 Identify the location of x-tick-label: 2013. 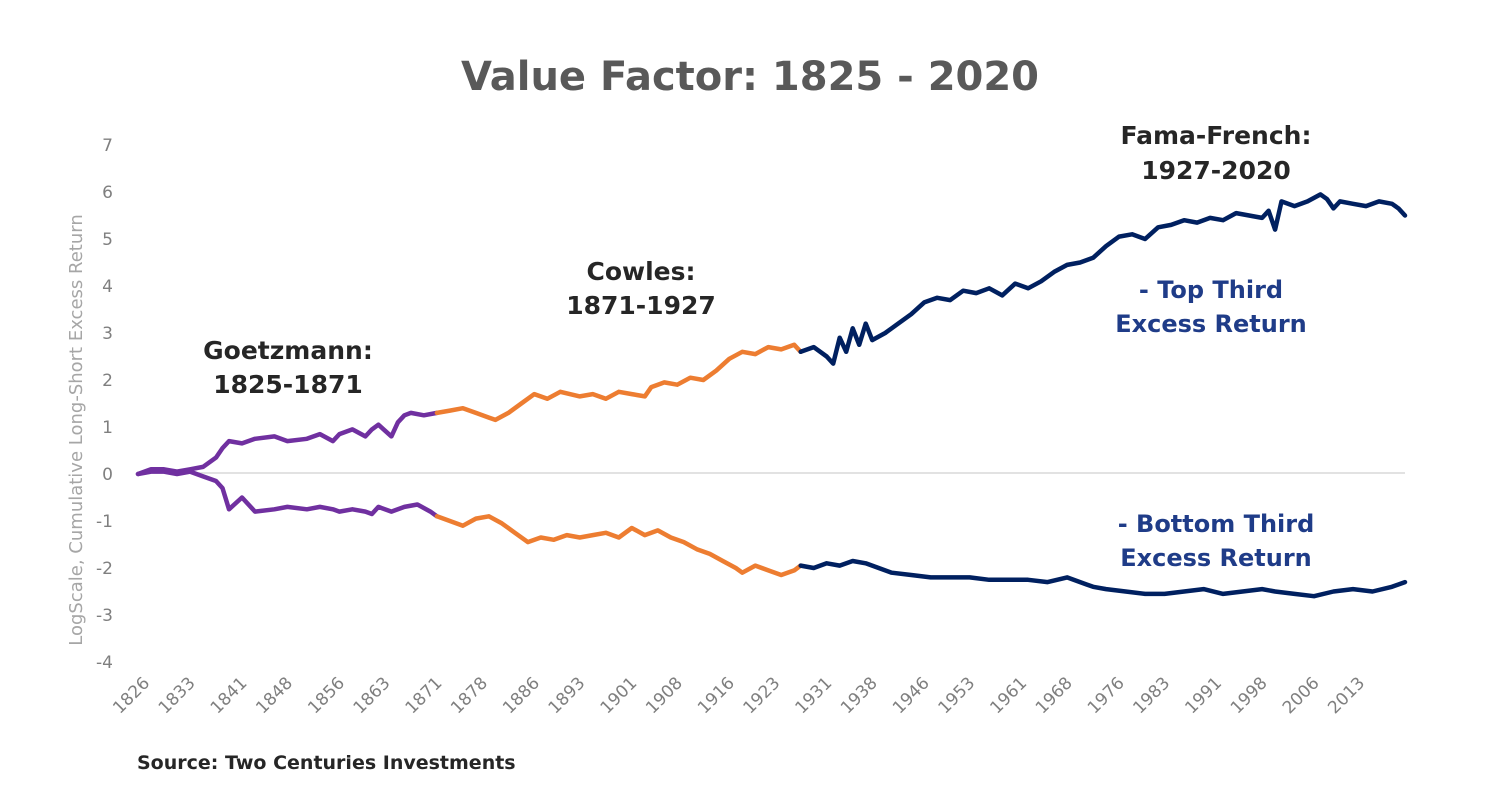
(1346, 695).